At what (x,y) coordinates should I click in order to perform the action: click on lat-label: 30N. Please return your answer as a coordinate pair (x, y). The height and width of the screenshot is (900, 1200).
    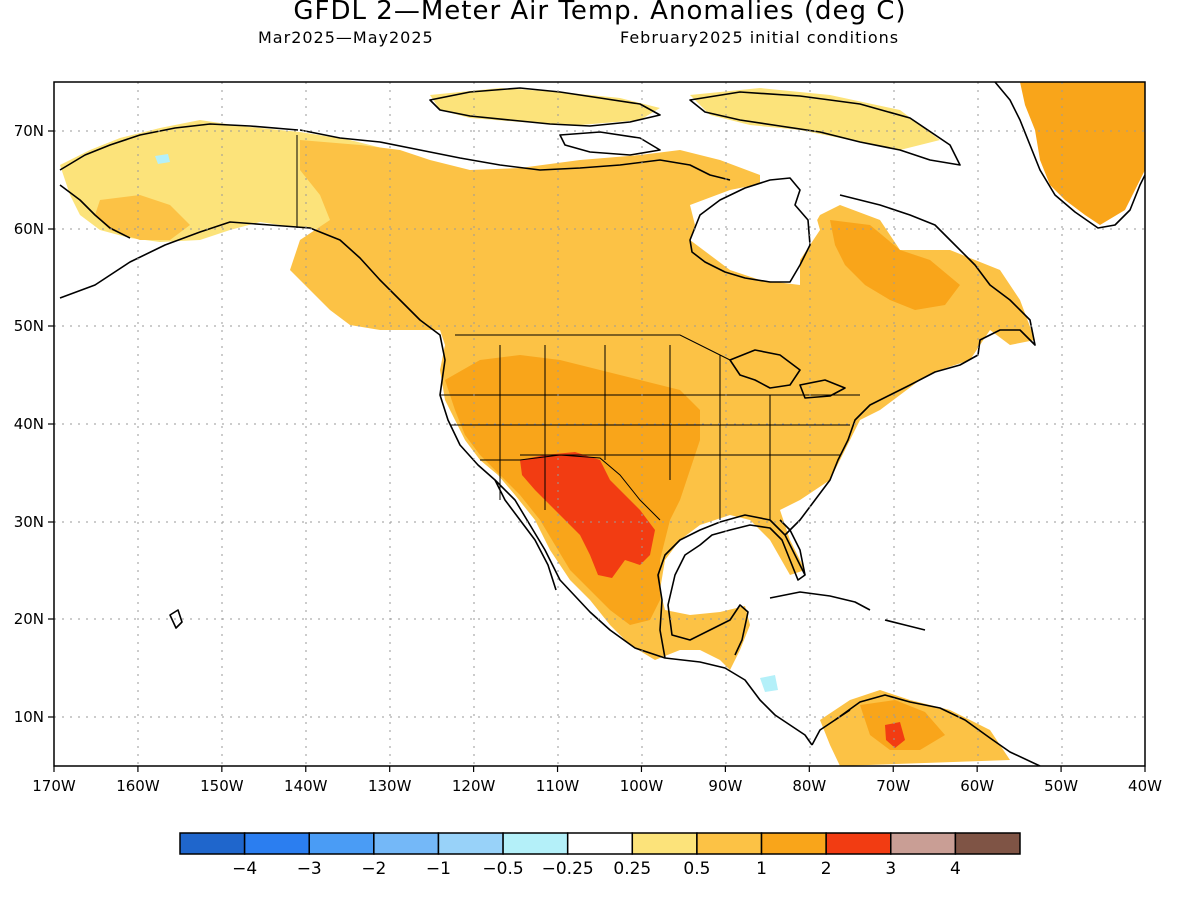
    Looking at the image, I should click on (29, 522).